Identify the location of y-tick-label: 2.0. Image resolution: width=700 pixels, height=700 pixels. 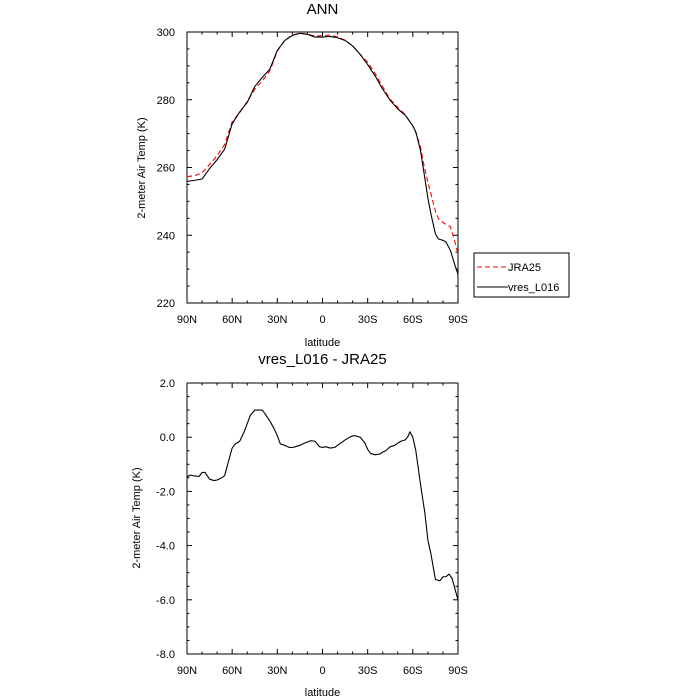
(167, 384).